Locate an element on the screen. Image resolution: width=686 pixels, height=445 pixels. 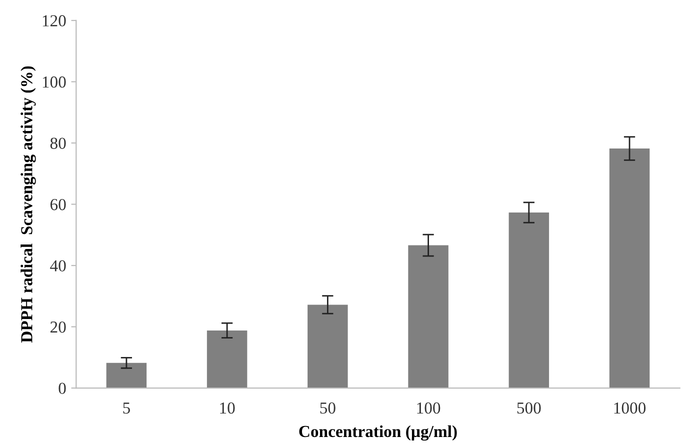
x-tick-label: 10 is located at coordinates (227, 408).